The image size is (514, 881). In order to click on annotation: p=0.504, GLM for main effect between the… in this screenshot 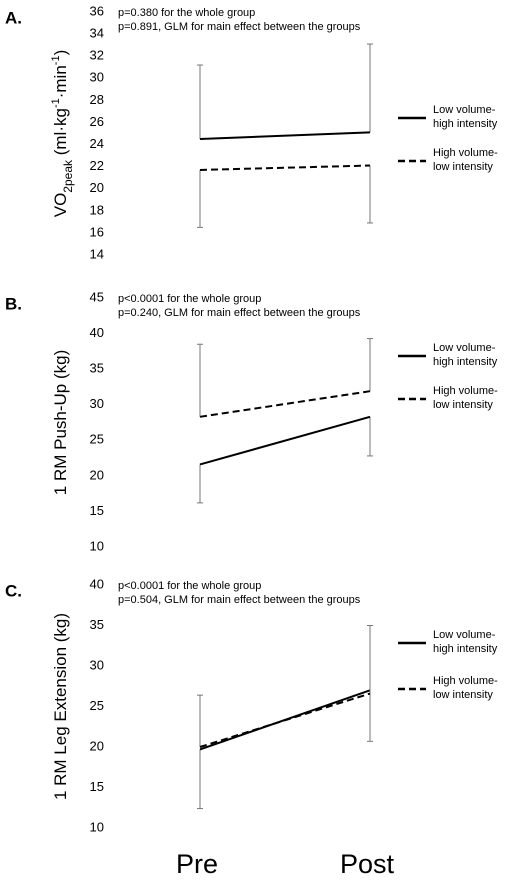, I will do `click(239, 600)`.